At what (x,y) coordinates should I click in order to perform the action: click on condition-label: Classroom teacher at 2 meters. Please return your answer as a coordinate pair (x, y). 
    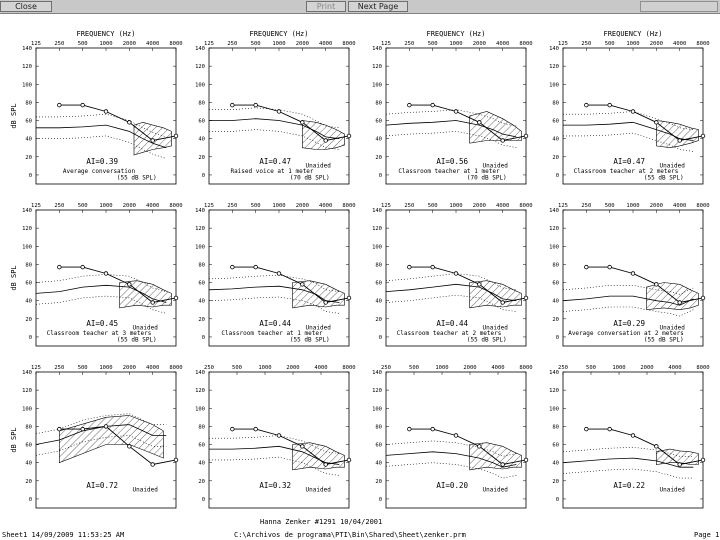
    Looking at the image, I should click on (626, 171).